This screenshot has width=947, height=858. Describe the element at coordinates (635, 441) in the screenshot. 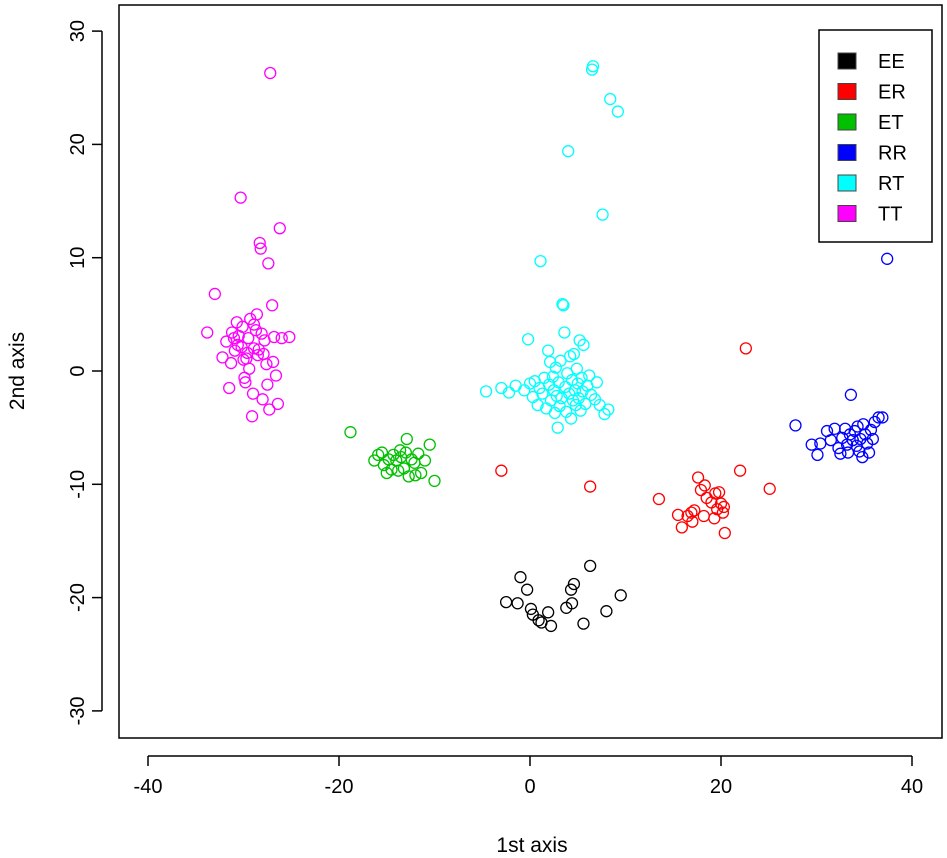

I see `series-ER` at that location.